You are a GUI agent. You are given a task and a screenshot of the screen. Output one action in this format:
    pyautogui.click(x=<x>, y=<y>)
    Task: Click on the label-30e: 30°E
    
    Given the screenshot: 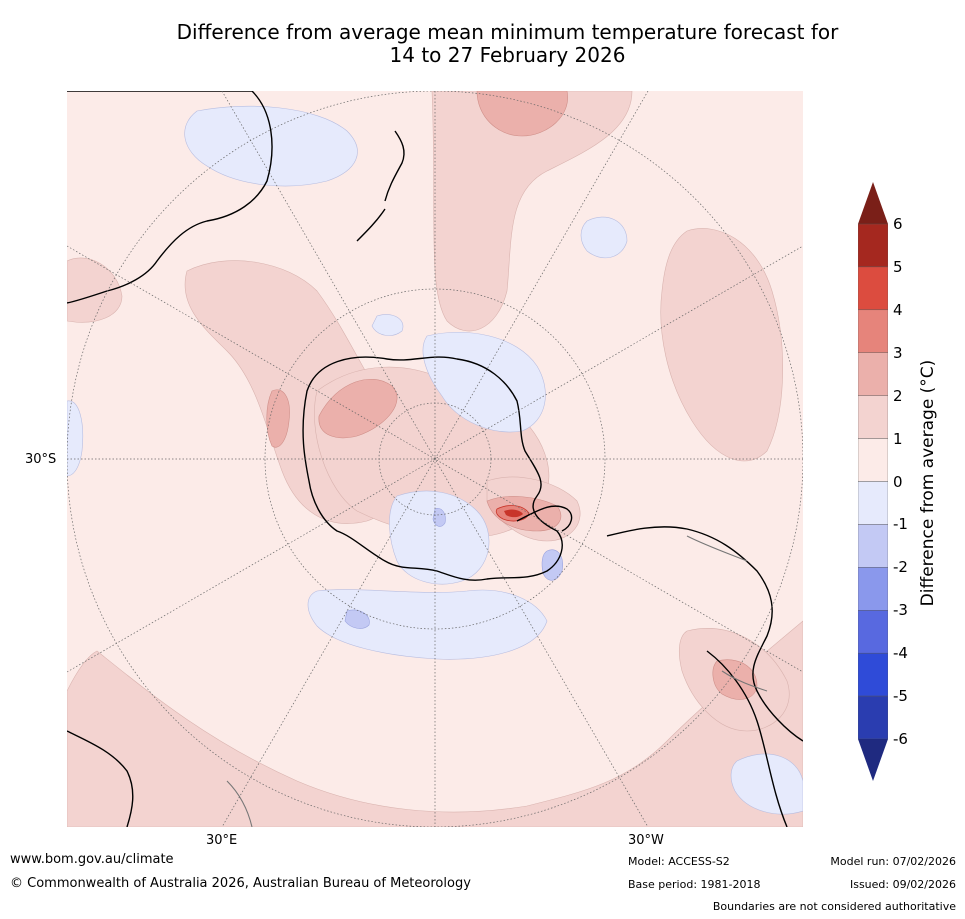 What is the action you would take?
    pyautogui.click(x=222, y=840)
    